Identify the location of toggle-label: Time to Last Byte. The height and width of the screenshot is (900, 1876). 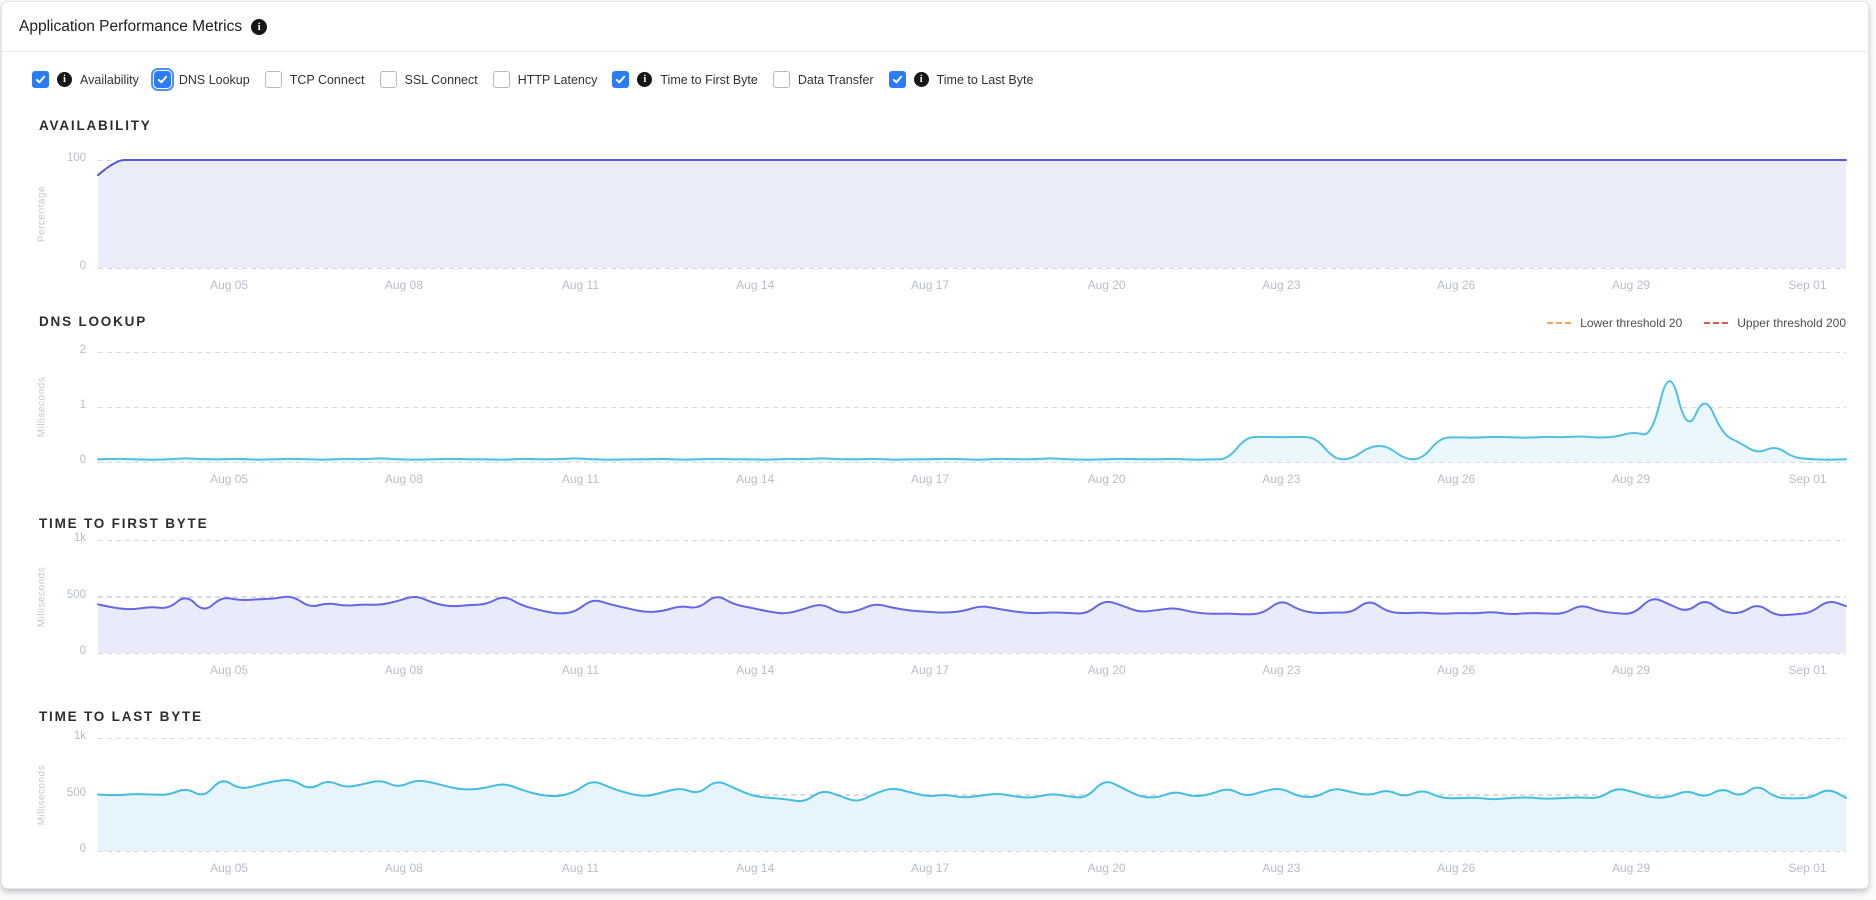
(985, 79).